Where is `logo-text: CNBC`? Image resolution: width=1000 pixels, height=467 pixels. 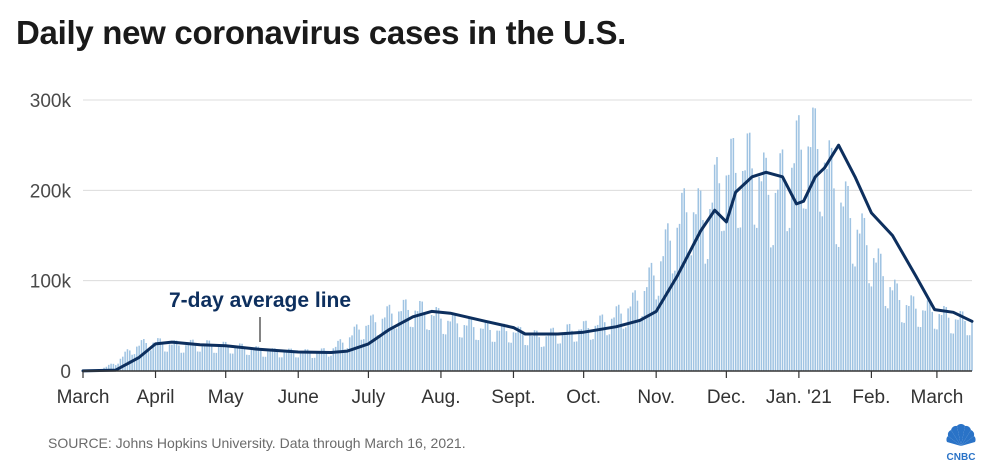
logo-text: CNBC is located at coordinates (961, 457).